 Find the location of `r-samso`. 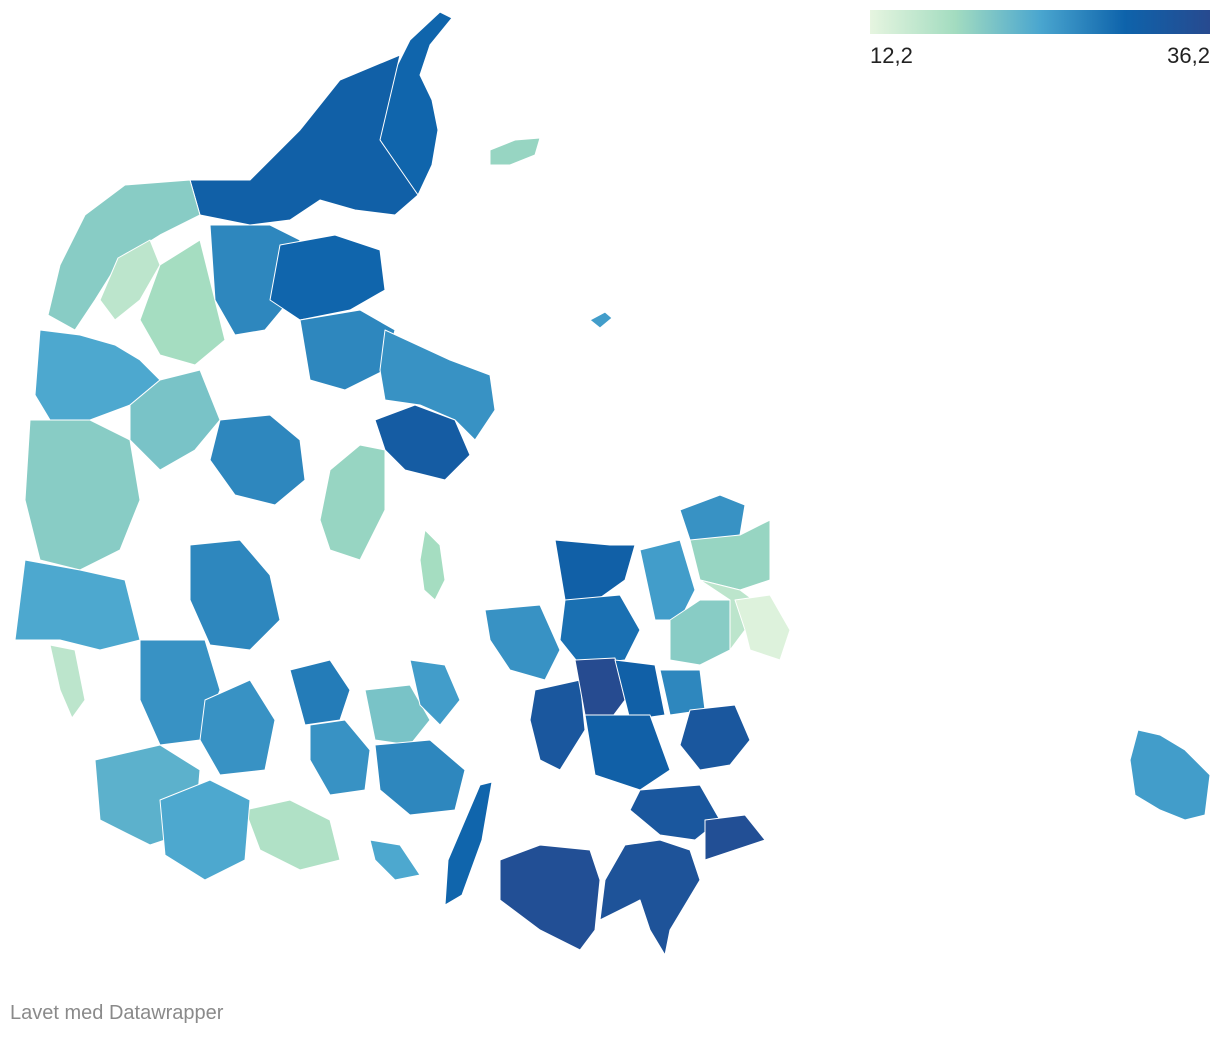

r-samso is located at coordinates (432, 565).